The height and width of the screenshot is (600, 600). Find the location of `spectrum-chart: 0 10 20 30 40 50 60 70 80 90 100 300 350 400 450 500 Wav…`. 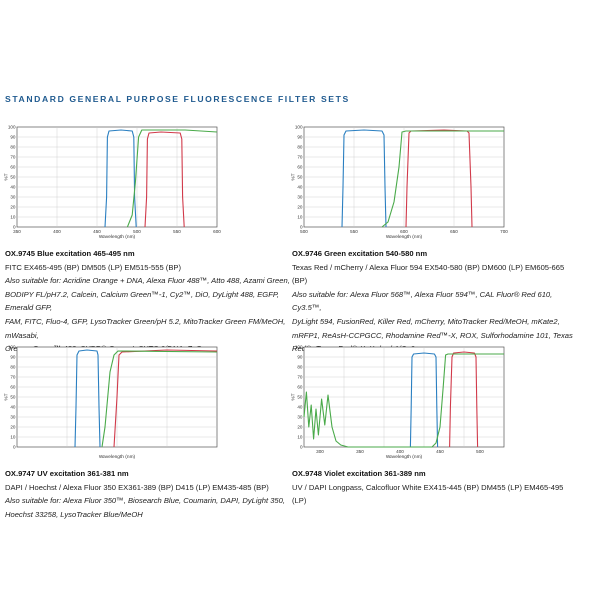

spectrum-chart: 0 10 20 30 40 50 60 70 80 90 100 300 350 400 450 500 Wav… is located at coordinates (402, 401).